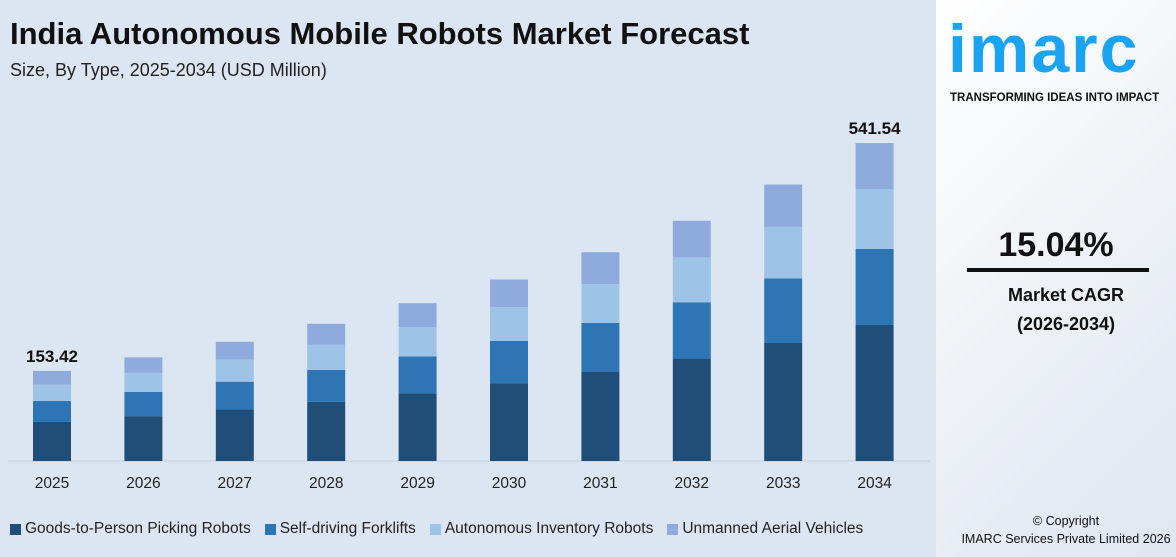  What do you see at coordinates (326, 483) in the screenshot?
I see `x-tick-label: 2028` at bounding box center [326, 483].